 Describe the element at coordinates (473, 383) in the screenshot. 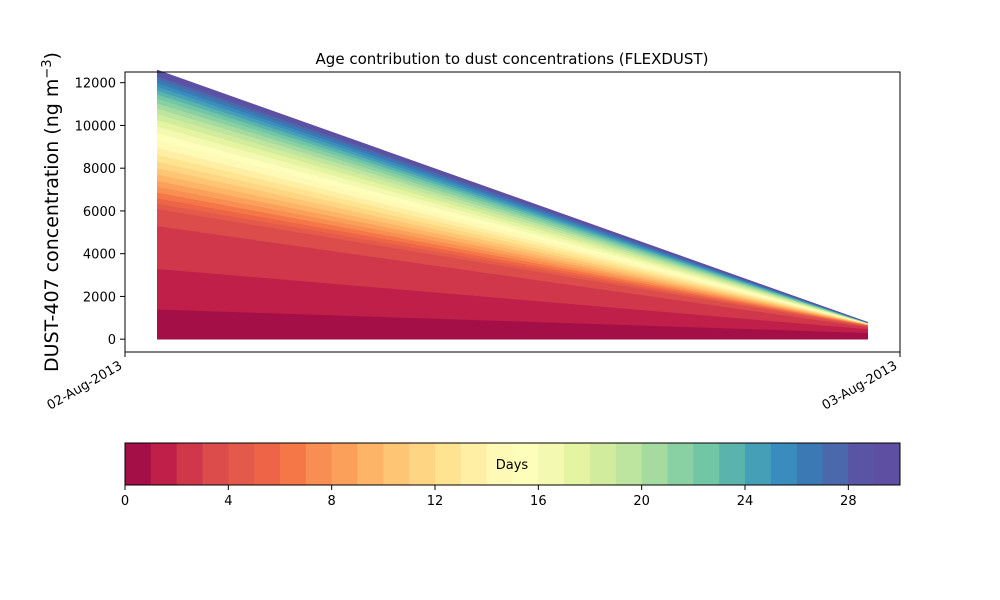

I see `x-axis: 02-Aug-2013 03-Aug-2013` at that location.